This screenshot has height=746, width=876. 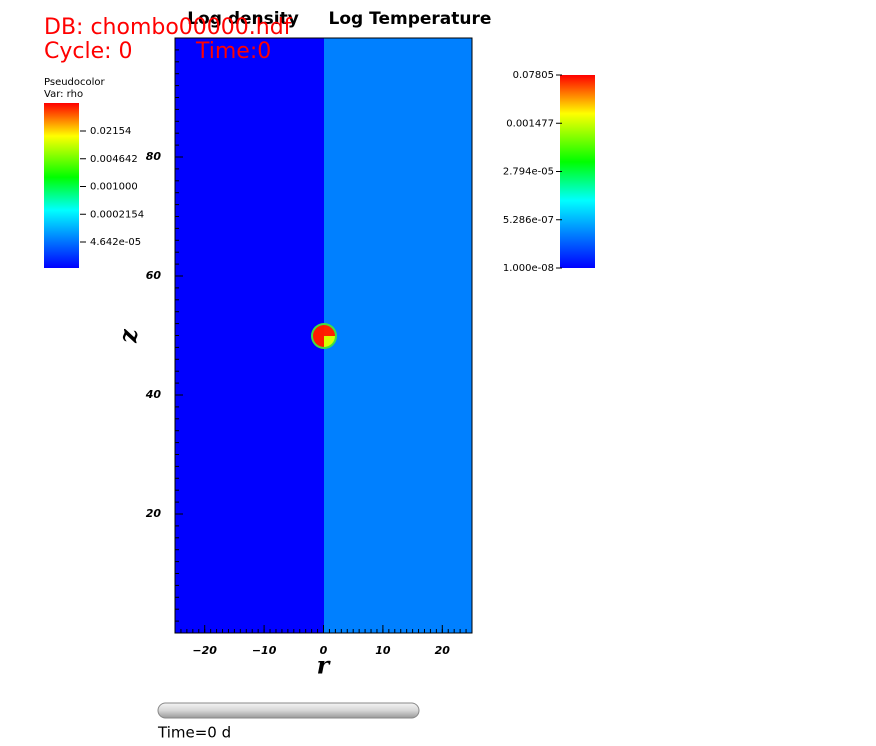 I want to click on colorbar-label: 0.07805, so click(x=533, y=75).